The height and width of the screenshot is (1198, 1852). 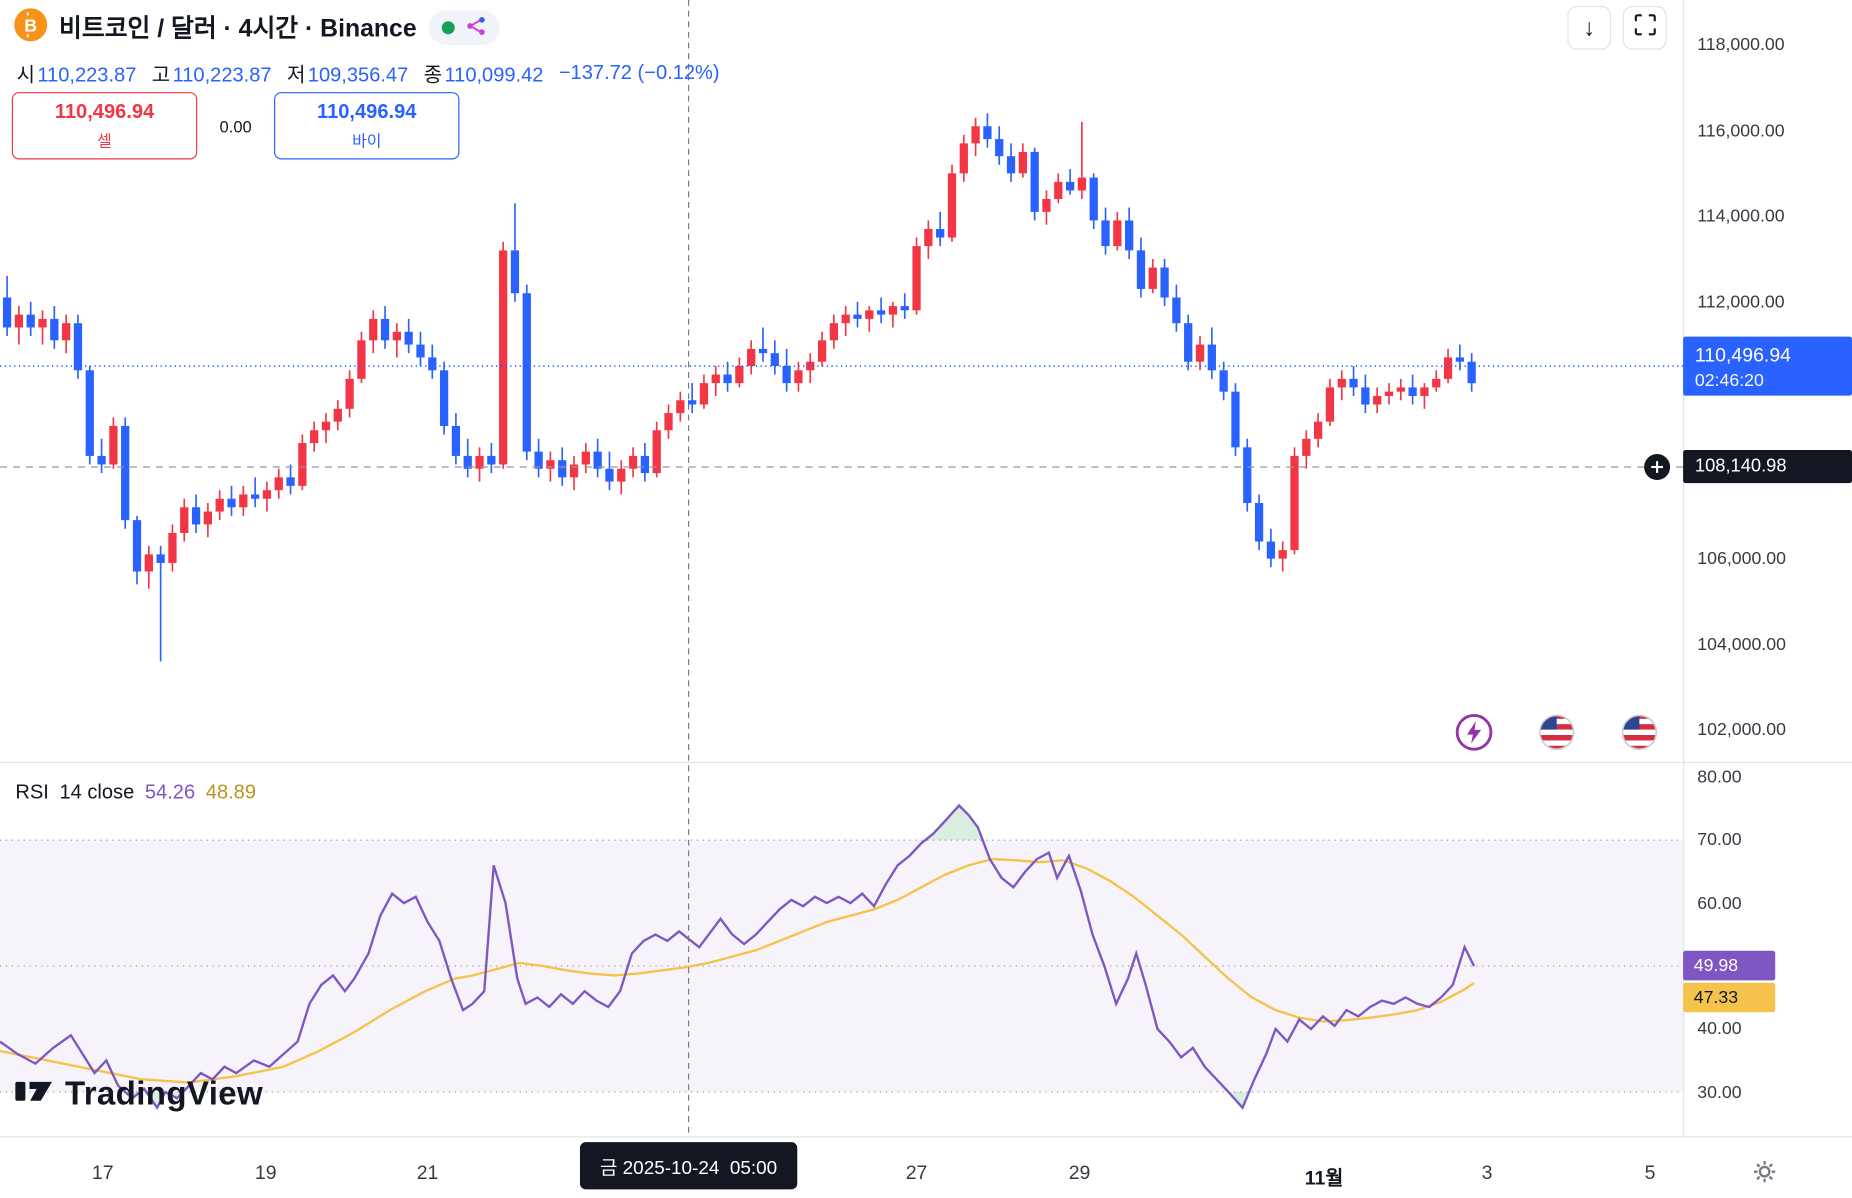 I want to click on axis-settings-gear-icon, so click(x=1765, y=1175).